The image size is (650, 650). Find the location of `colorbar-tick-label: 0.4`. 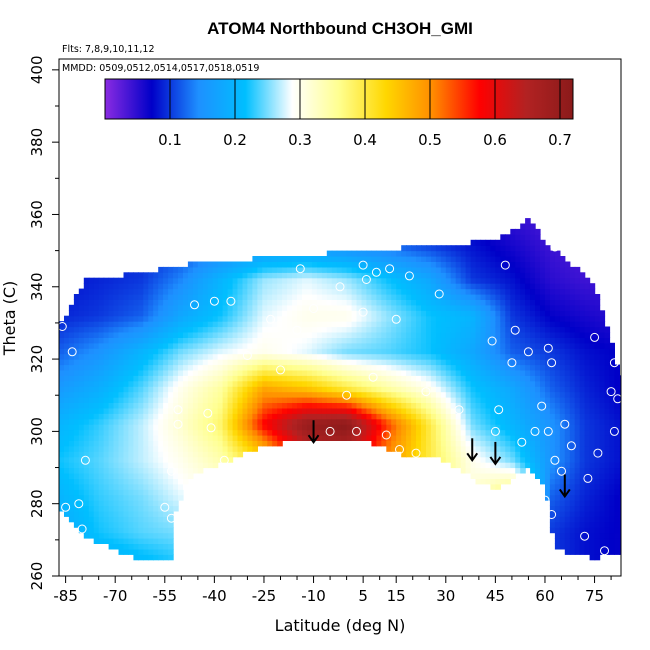

colorbar-tick-label: 0.4 is located at coordinates (365, 140).